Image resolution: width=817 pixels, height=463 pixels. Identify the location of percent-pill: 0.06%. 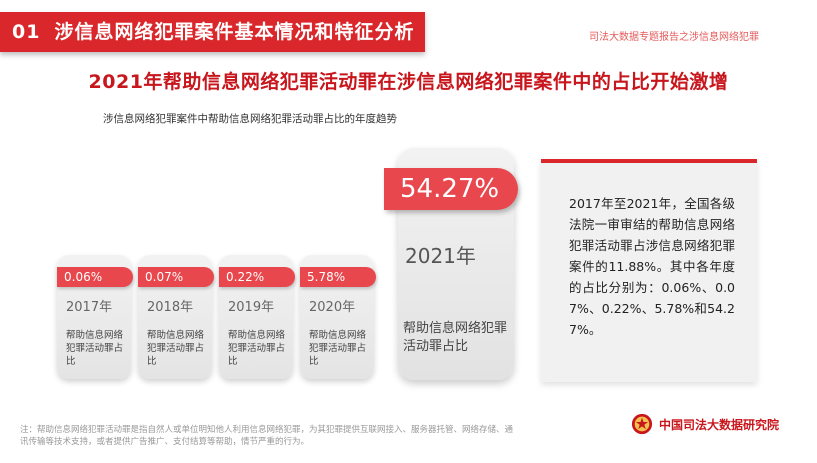
(95, 277).